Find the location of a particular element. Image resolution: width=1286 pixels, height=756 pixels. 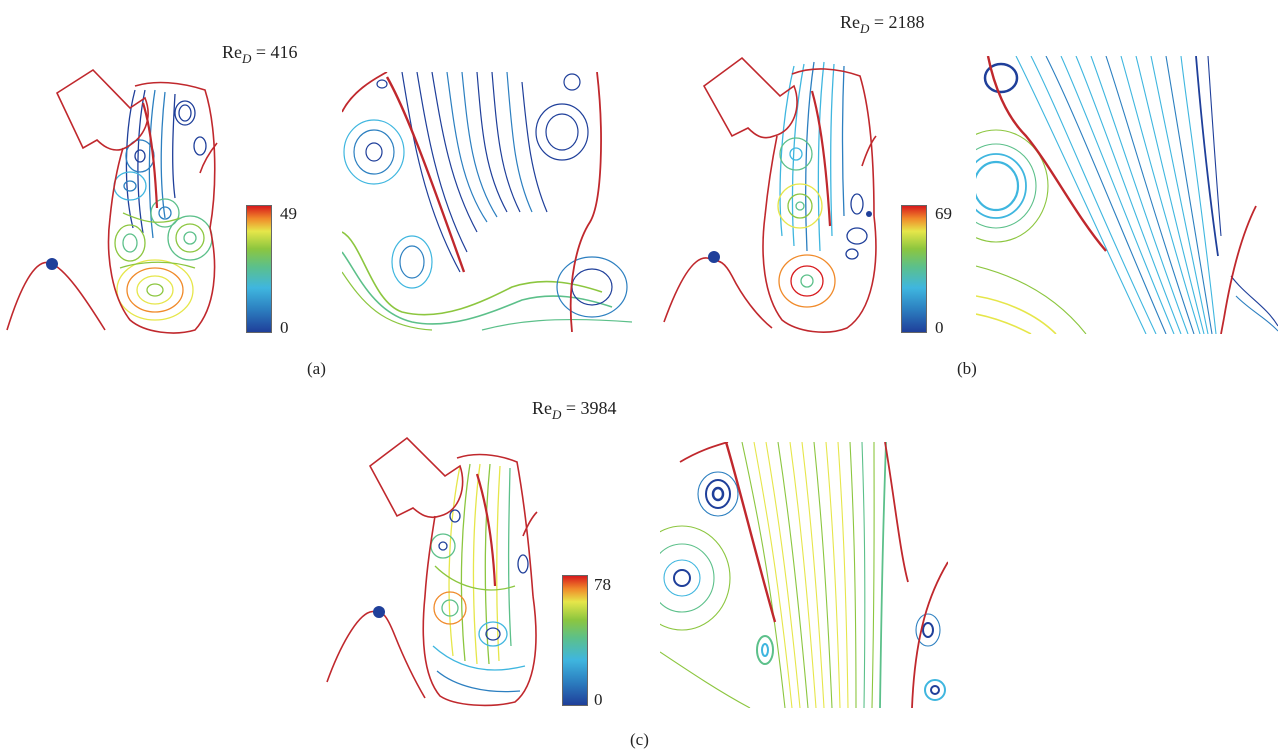

colorbar-min-c: 0 is located at coordinates (598, 699).